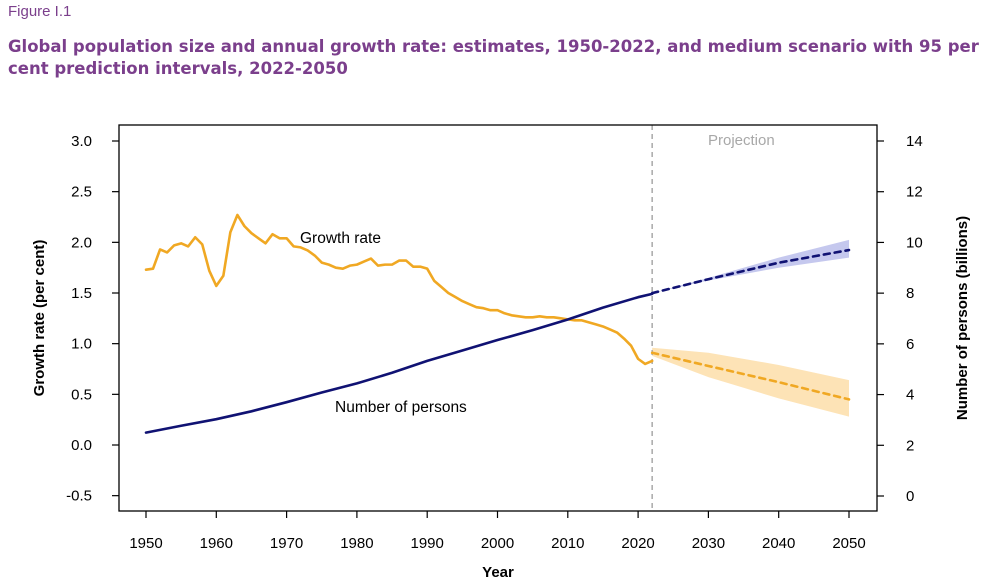 The height and width of the screenshot is (586, 993). I want to click on projection-label: Projection, so click(741, 140).